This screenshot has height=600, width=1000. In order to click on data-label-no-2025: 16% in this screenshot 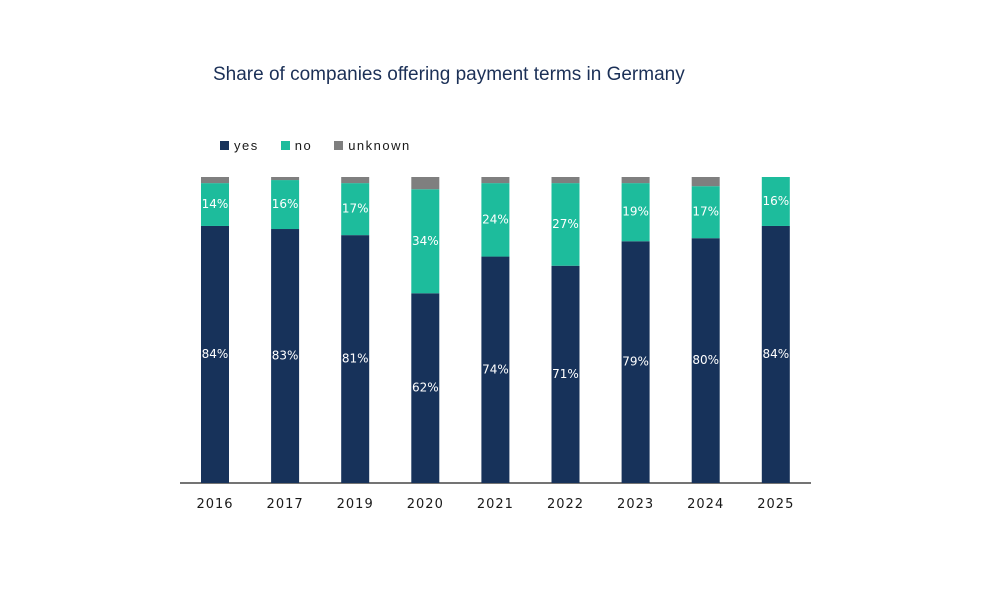, I will do `click(775, 201)`.